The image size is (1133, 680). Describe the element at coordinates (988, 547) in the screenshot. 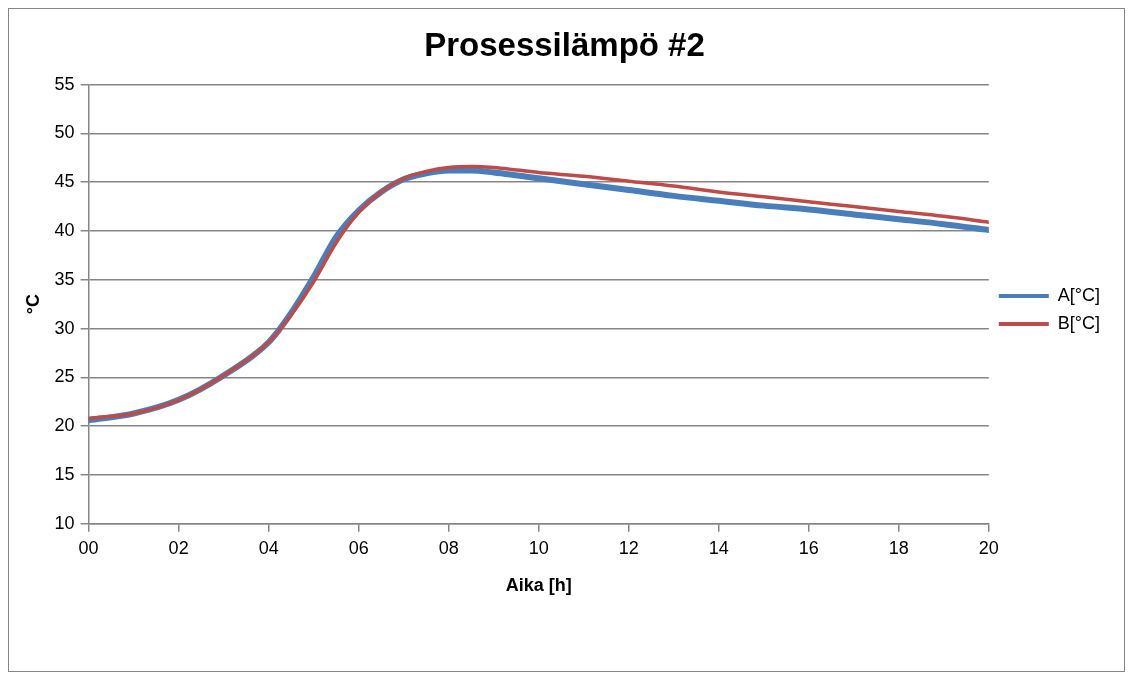

I see `x-tick-label: 20` at that location.